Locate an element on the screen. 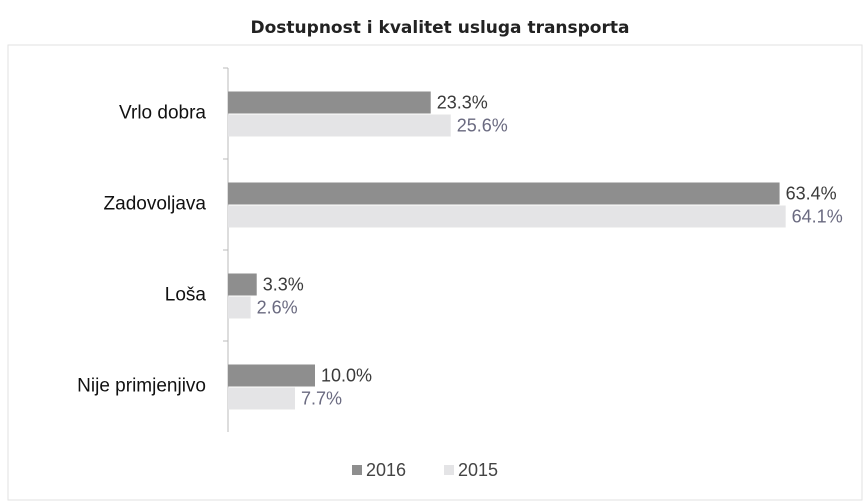 The width and height of the screenshot is (863, 503). value-label: 64.1% is located at coordinates (817, 216).